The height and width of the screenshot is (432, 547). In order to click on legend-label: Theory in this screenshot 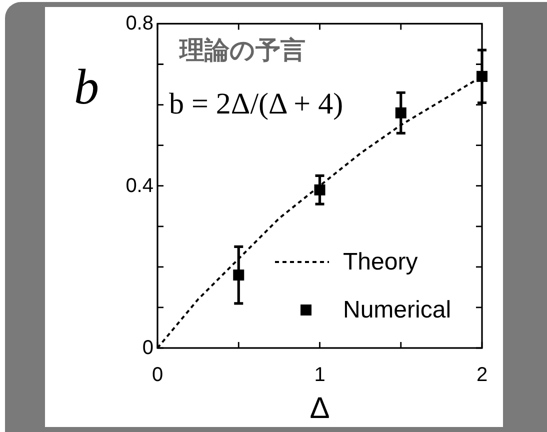, I will do `click(380, 262)`.